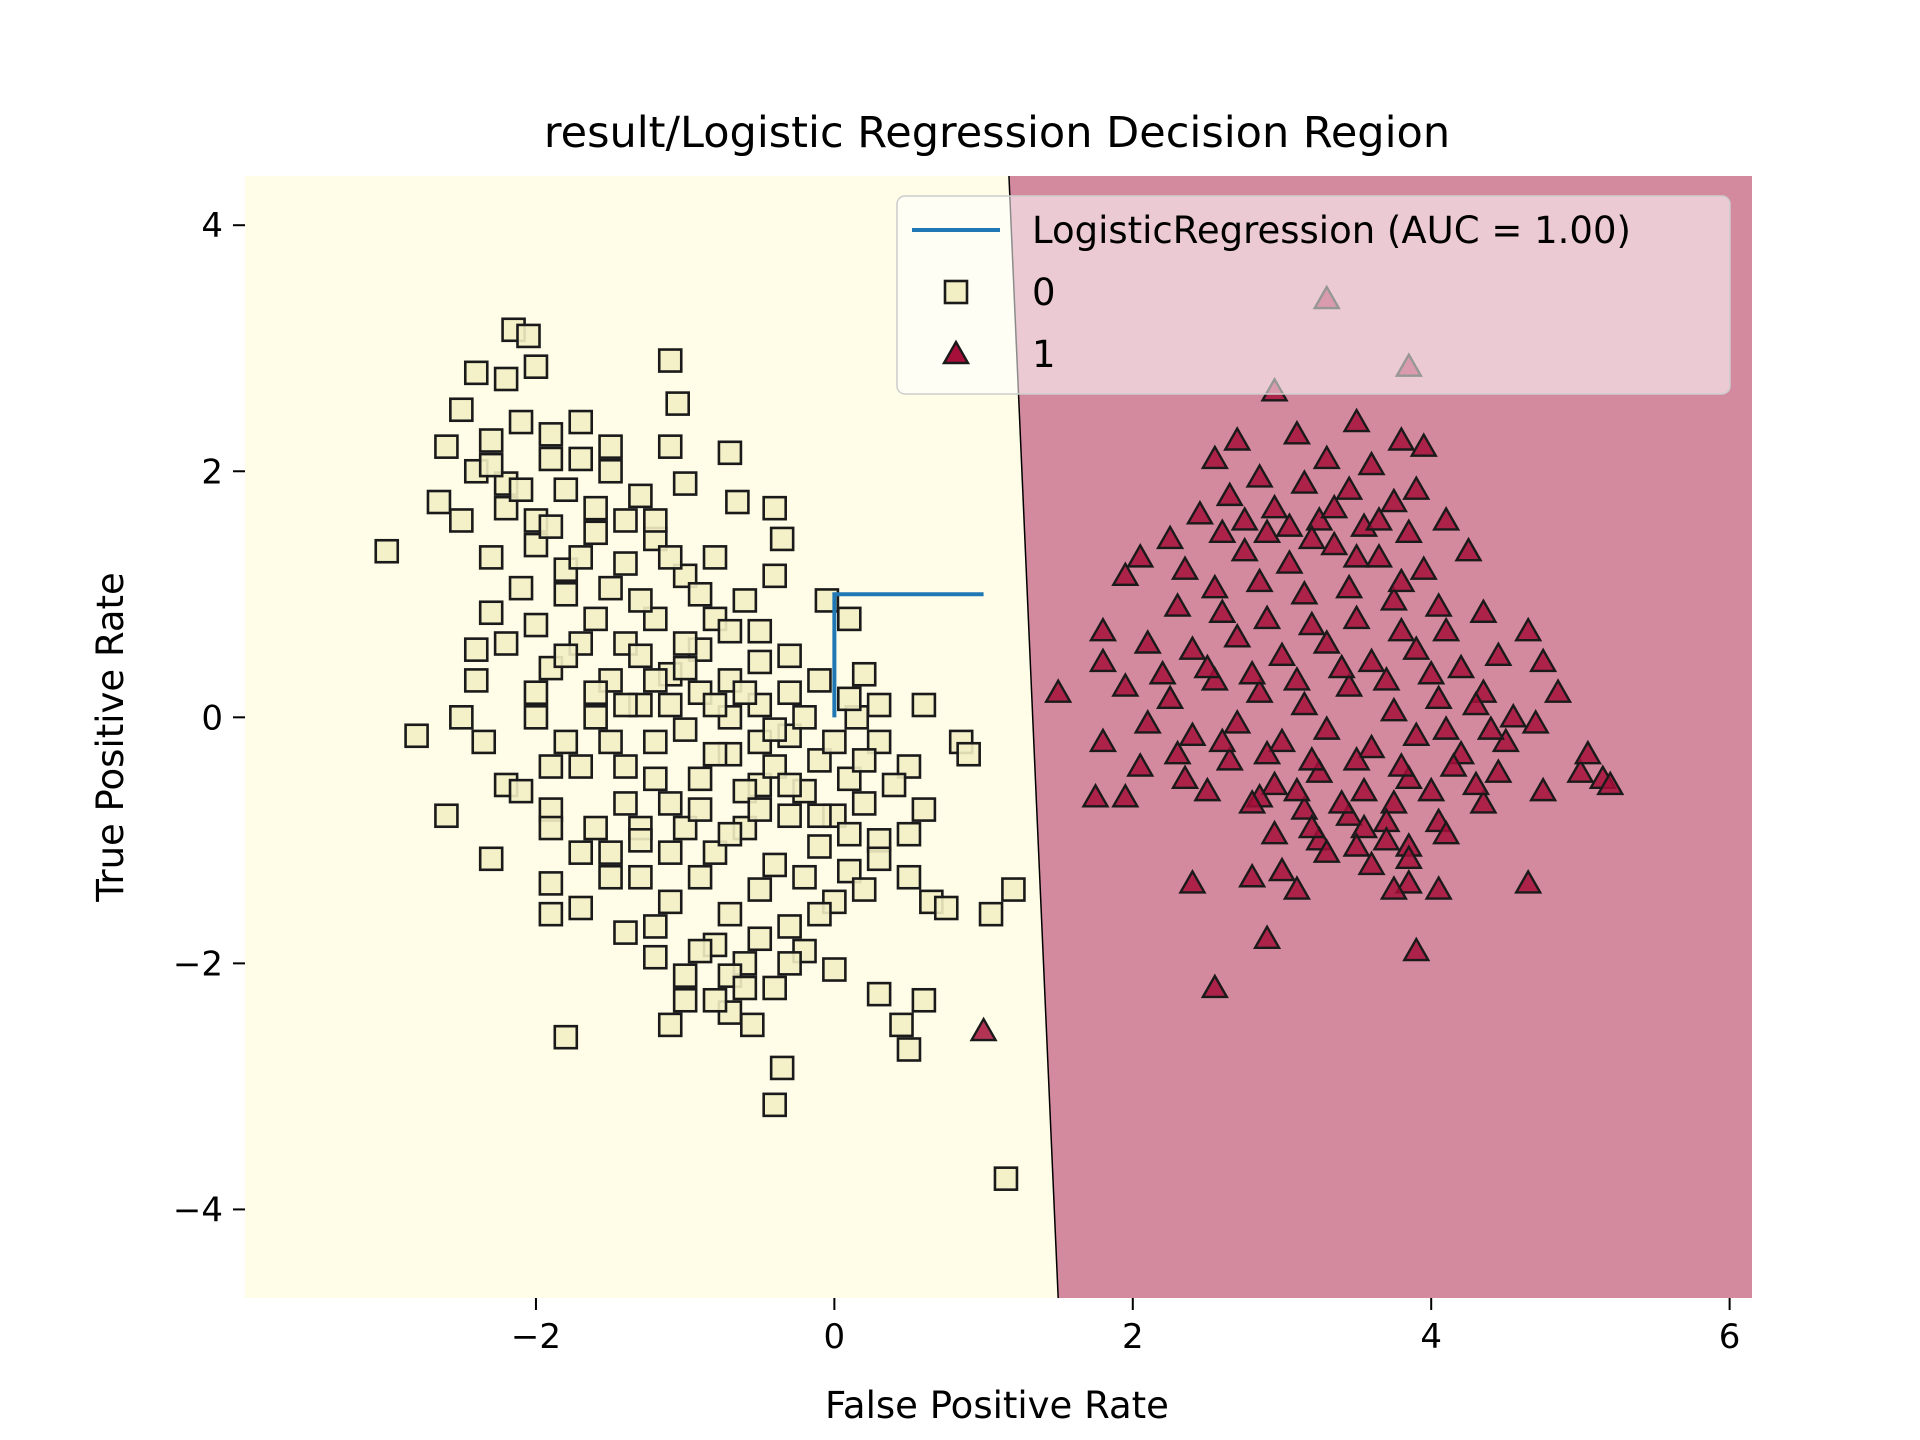  Describe the element at coordinates (1331, 230) in the screenshot. I see `legend-label: LogisticRegression (AUC = 1.00)` at that location.